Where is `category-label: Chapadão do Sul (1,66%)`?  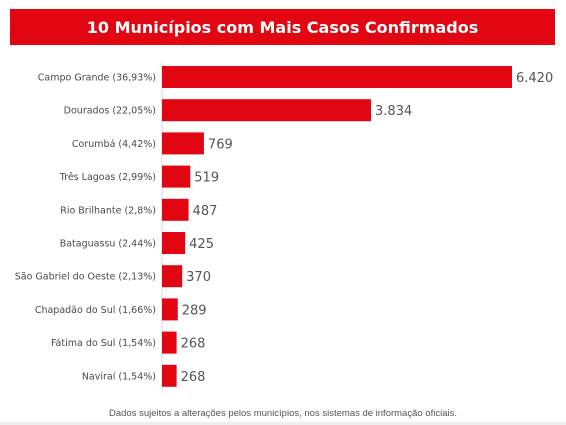
category-label: Chapadão do Sul (1,66%) is located at coordinates (95, 310).